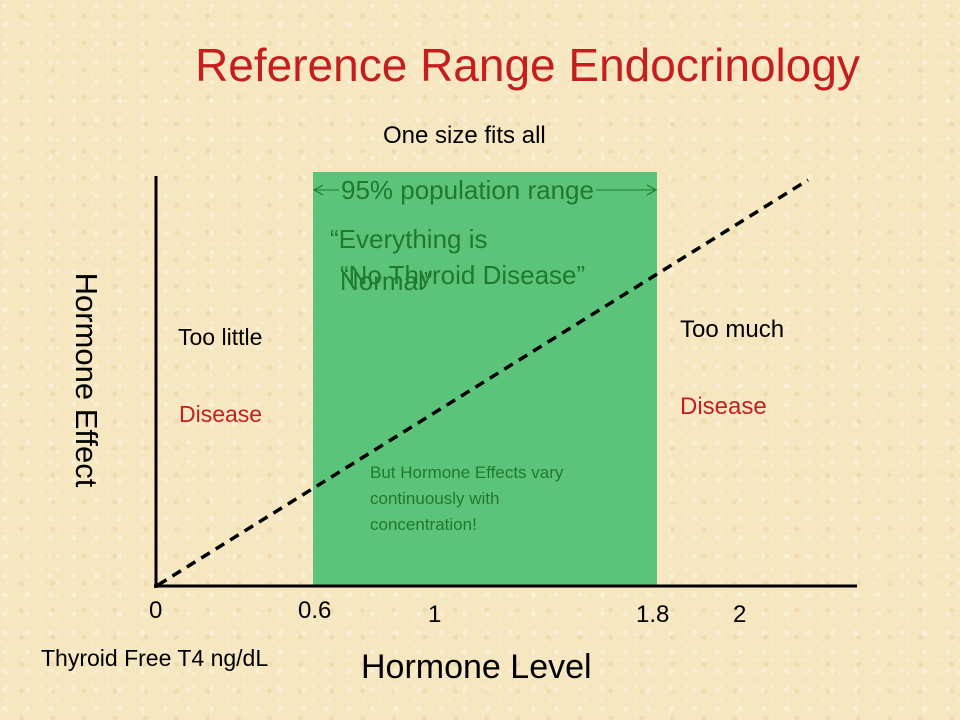 The height and width of the screenshot is (720, 960). Describe the element at coordinates (86, 380) in the screenshot. I see `y-axis-title: Hormone Effect` at that location.